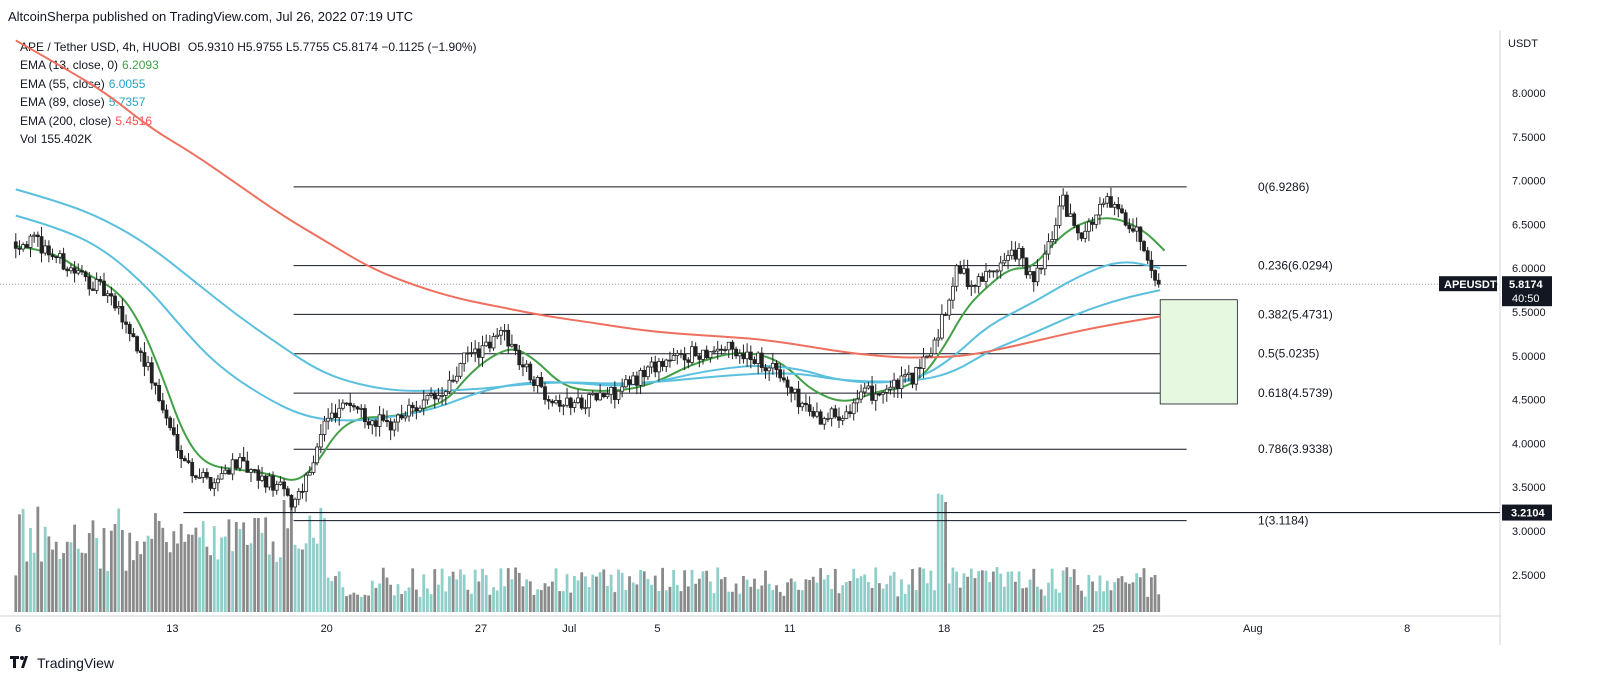 Image resolution: width=1600 pixels, height=695 pixels. Describe the element at coordinates (248, 65) in the screenshot. I see `indicator-ema13: EMA (13, close, 0) 6.2093` at that location.